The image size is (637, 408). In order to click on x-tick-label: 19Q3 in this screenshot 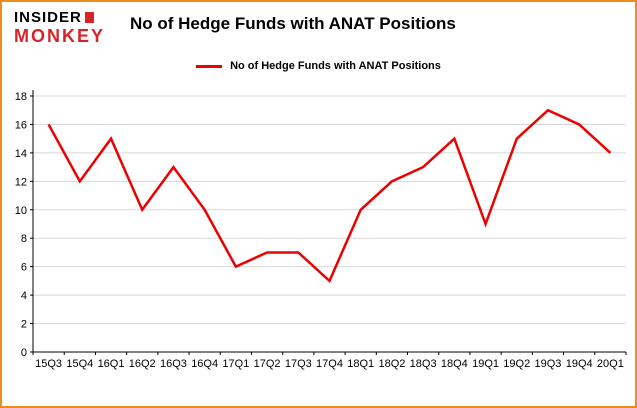, I will do `click(548, 364)`.